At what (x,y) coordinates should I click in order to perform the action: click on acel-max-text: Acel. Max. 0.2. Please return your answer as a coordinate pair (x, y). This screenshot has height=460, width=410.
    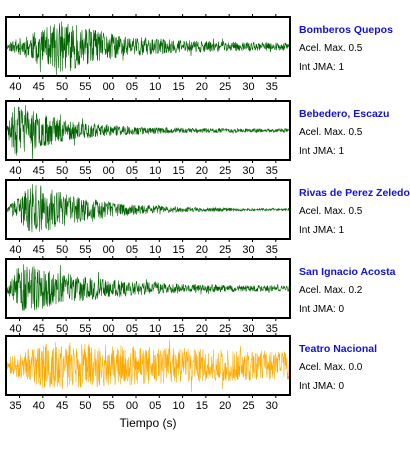
    Looking at the image, I should click on (331, 290).